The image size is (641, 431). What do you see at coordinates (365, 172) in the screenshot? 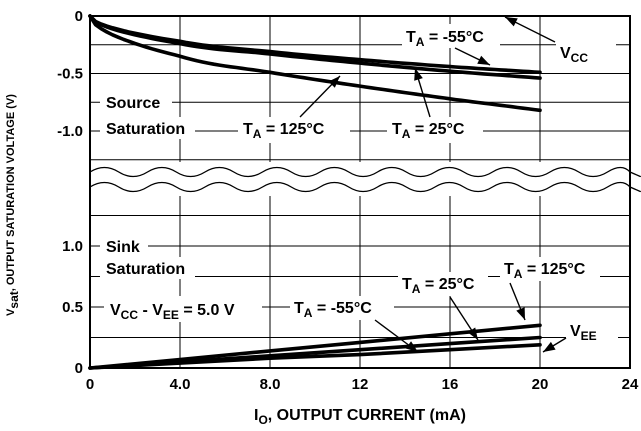
I see `break-wave-upper` at bounding box center [365, 172].